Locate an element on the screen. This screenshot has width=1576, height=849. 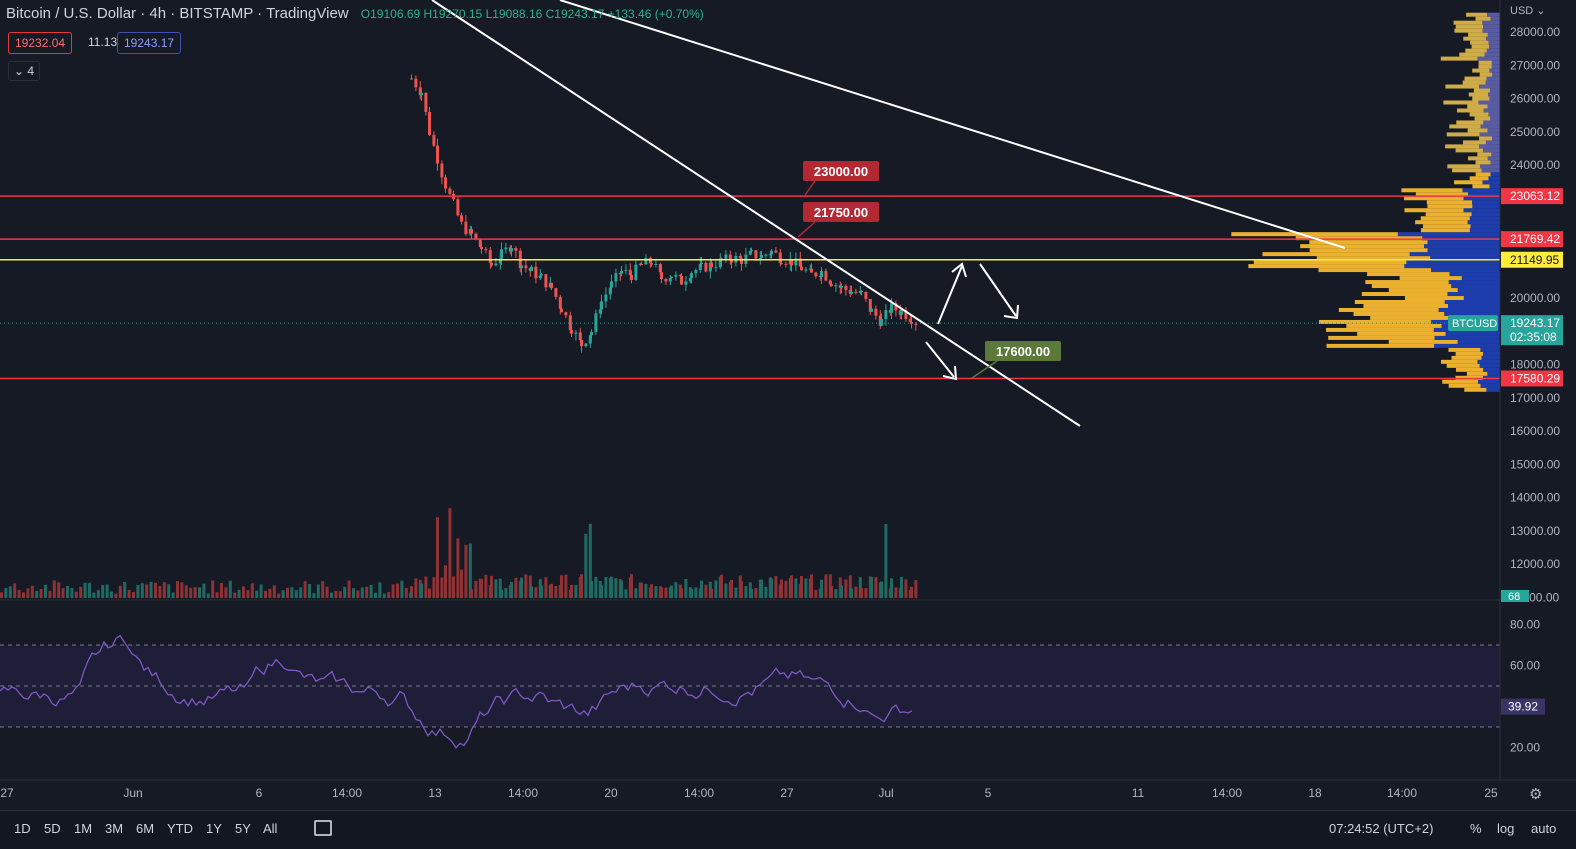
log-toggle: log is located at coordinates (1506, 828).